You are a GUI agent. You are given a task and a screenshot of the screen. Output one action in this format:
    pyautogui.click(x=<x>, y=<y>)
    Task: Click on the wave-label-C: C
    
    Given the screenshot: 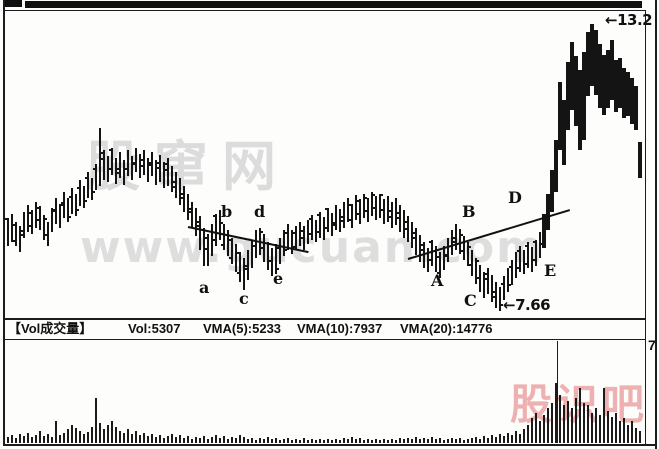 What is the action you would take?
    pyautogui.click(x=470, y=300)
    